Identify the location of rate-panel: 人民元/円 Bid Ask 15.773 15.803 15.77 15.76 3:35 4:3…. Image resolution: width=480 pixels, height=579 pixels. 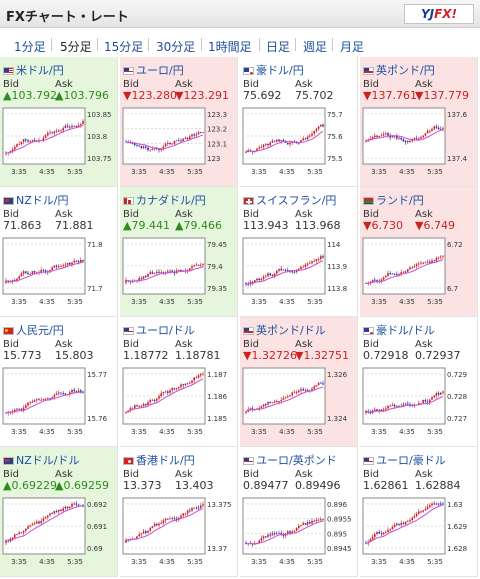
(59, 382).